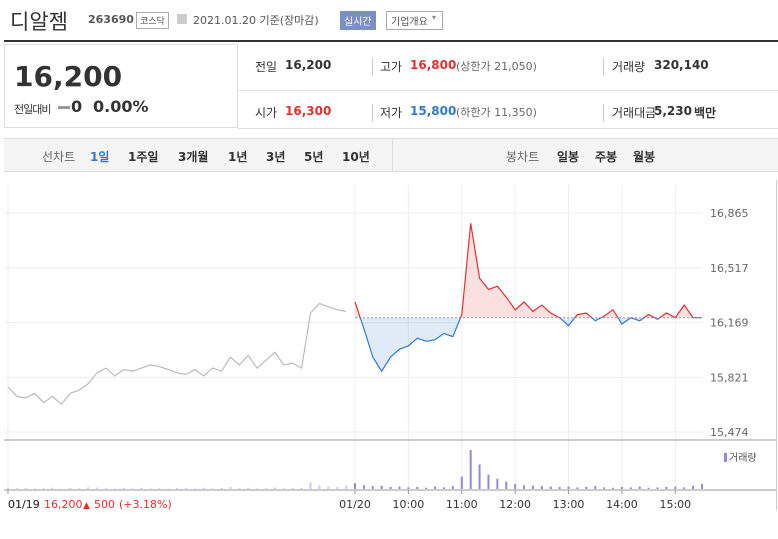 This screenshot has height=539, width=778. I want to click on footer-rate: (+3.18%), so click(145, 504).